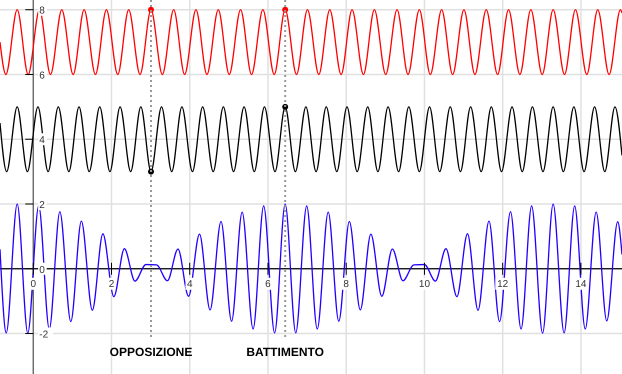 Image resolution: width=622 pixels, height=374 pixels. What do you see at coordinates (44, 335) in the screenshot?
I see `y-tick-label: -2` at bounding box center [44, 335].